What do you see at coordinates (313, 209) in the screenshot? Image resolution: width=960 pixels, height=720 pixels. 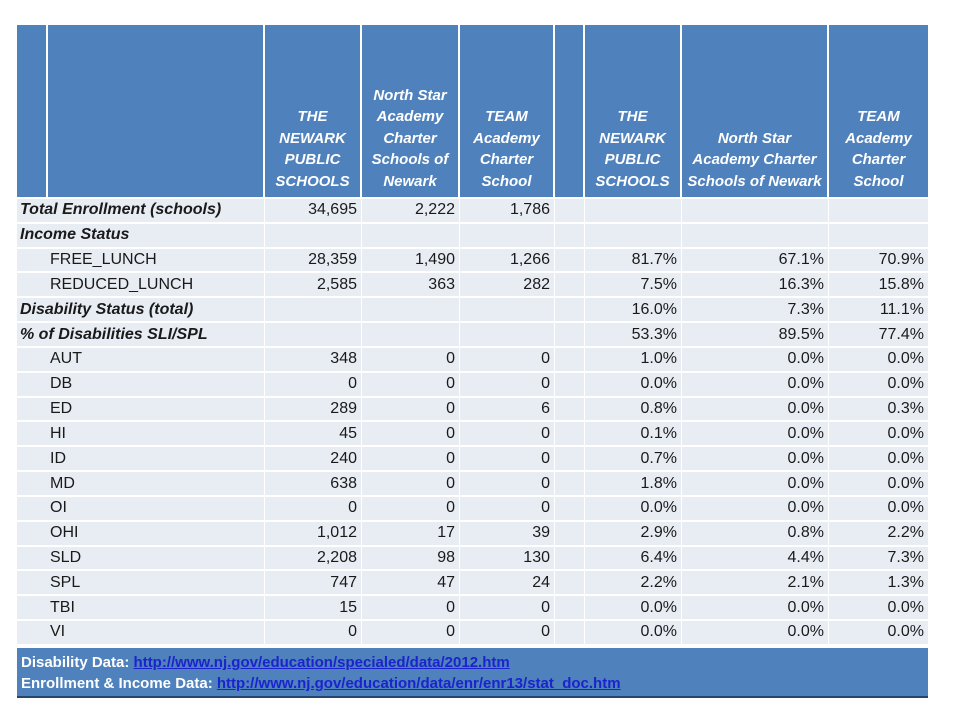 I see `table-cell: 34,695` at bounding box center [313, 209].